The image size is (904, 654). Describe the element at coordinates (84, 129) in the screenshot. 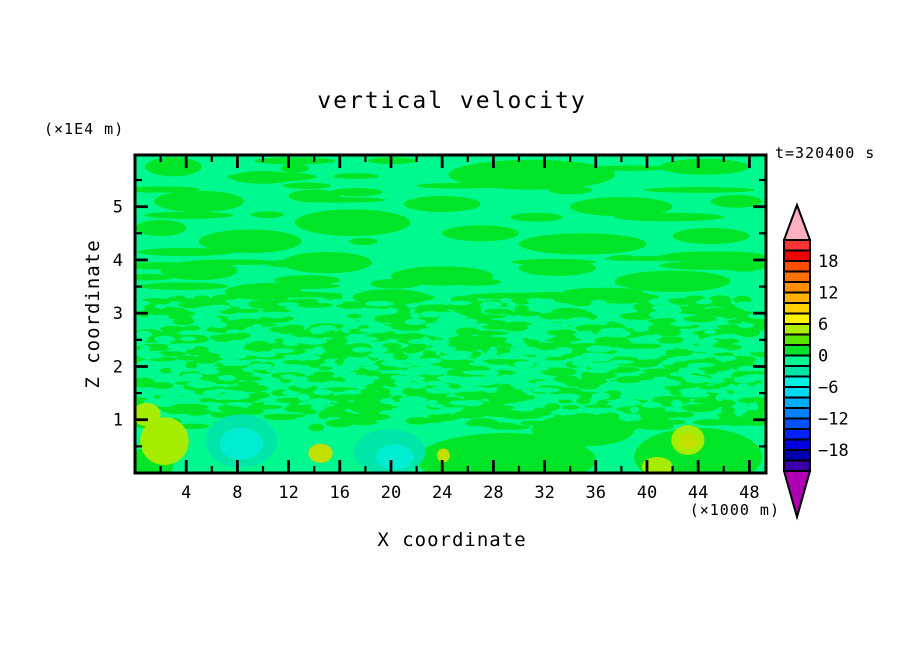

I see `y-axis-unit-label: (×1E4 m)` at that location.